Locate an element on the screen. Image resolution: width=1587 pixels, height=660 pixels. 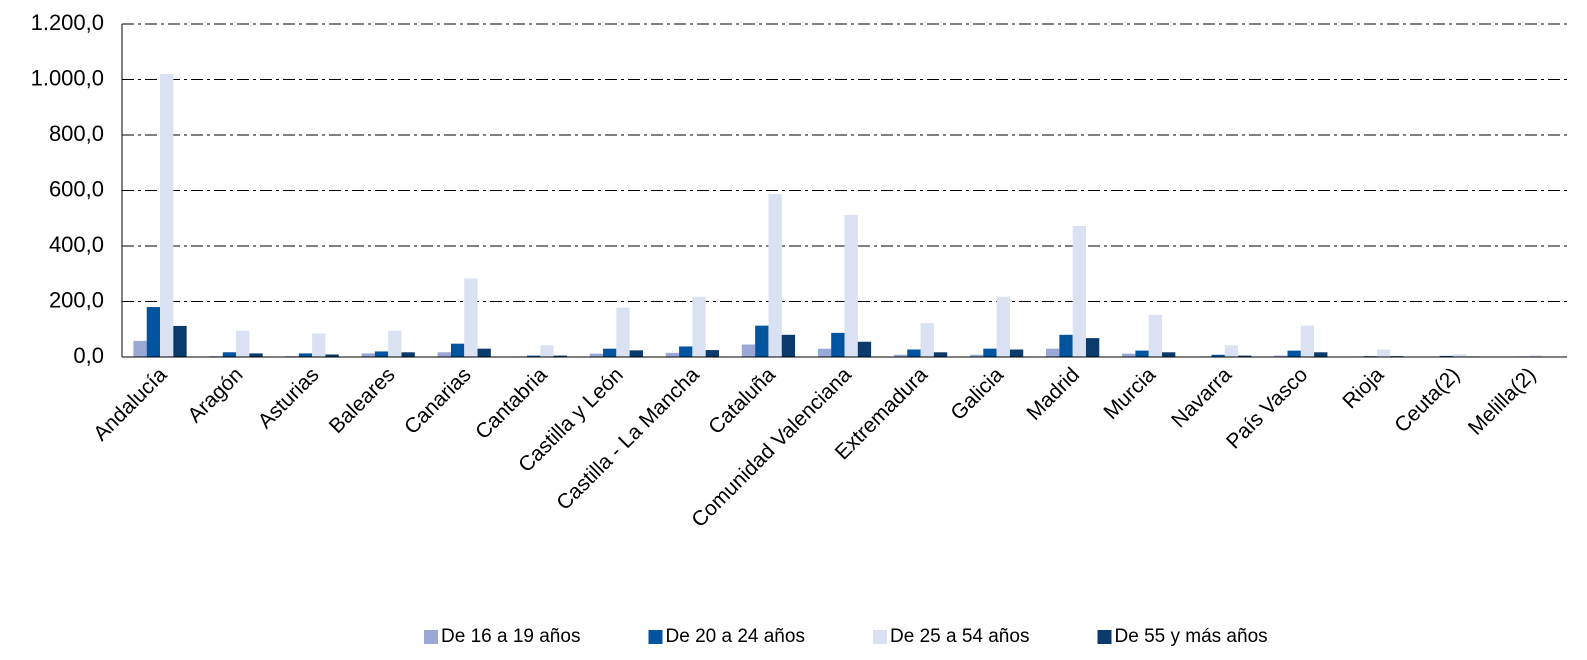
x-tick-label: Asturias is located at coordinates (289, 398).